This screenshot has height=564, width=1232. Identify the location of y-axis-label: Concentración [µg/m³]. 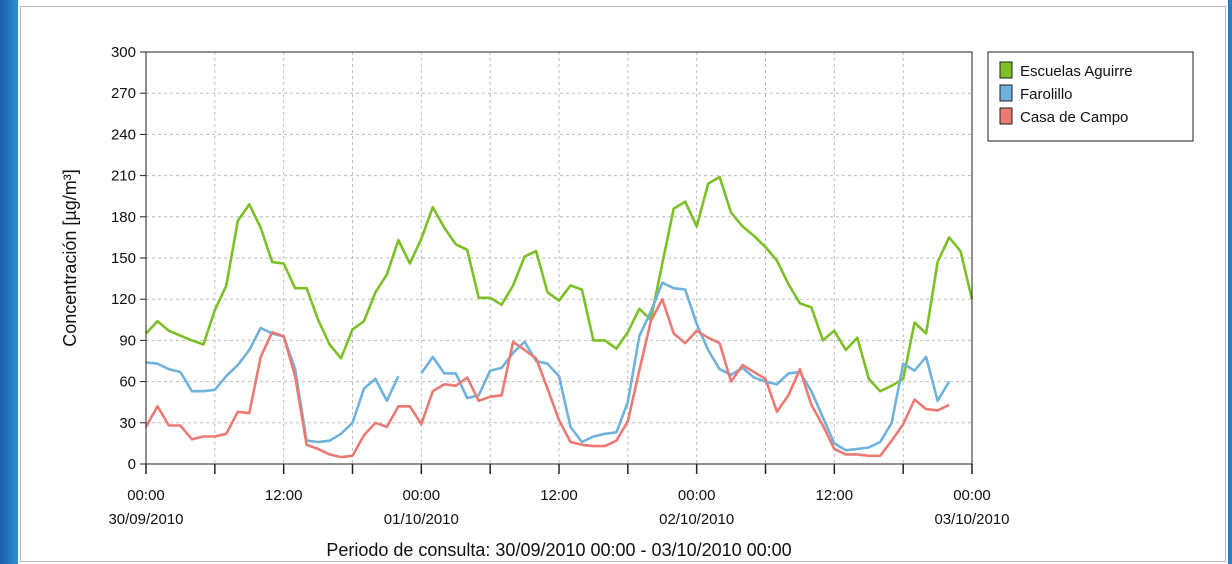
(70, 257).